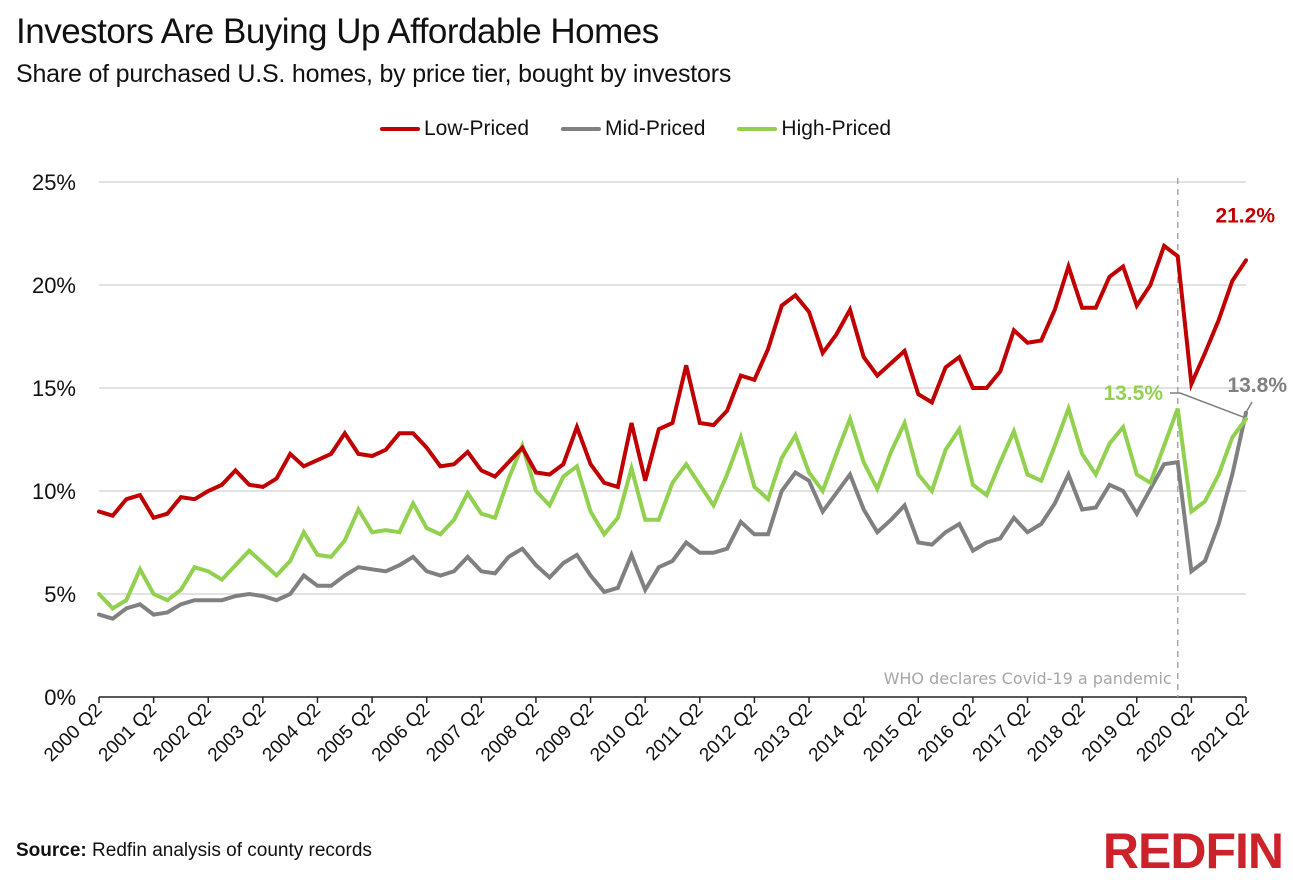 The width and height of the screenshot is (1293, 880). Describe the element at coordinates (237, 733) in the screenshot. I see `x-tick-label: 2003 Q2` at that location.